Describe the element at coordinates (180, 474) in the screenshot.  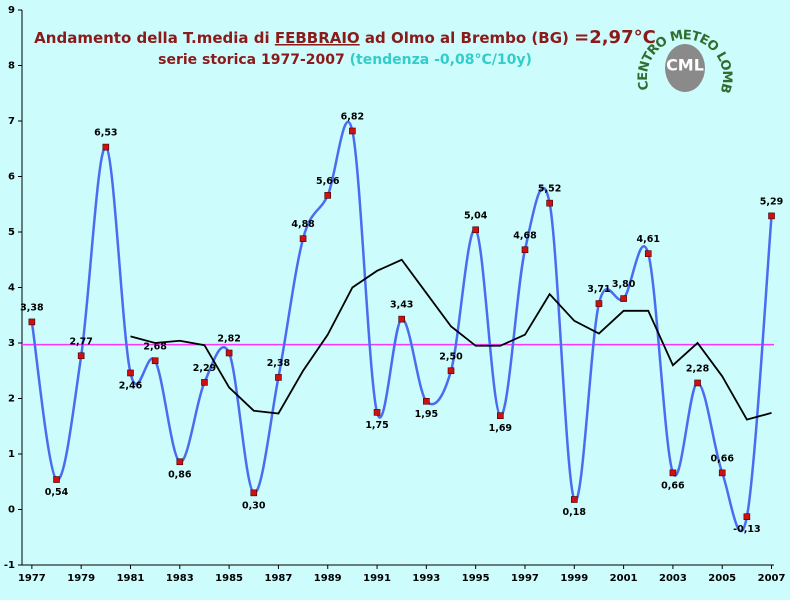
I see `value-label: 0,86` at that location.